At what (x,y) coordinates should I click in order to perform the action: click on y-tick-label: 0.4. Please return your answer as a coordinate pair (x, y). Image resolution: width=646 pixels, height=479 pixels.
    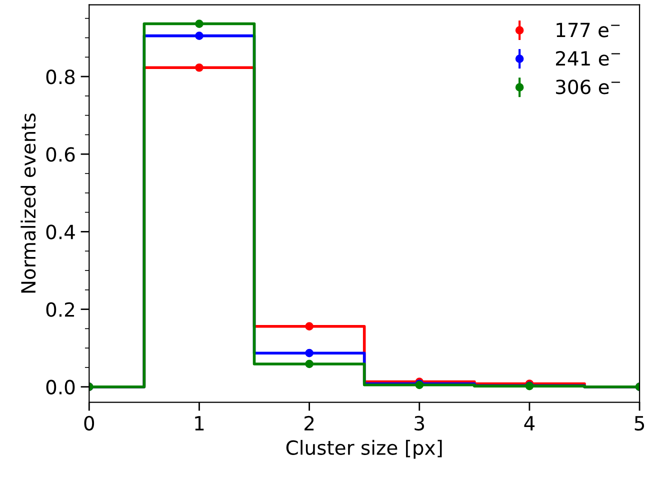
    Looking at the image, I should click on (60, 232).